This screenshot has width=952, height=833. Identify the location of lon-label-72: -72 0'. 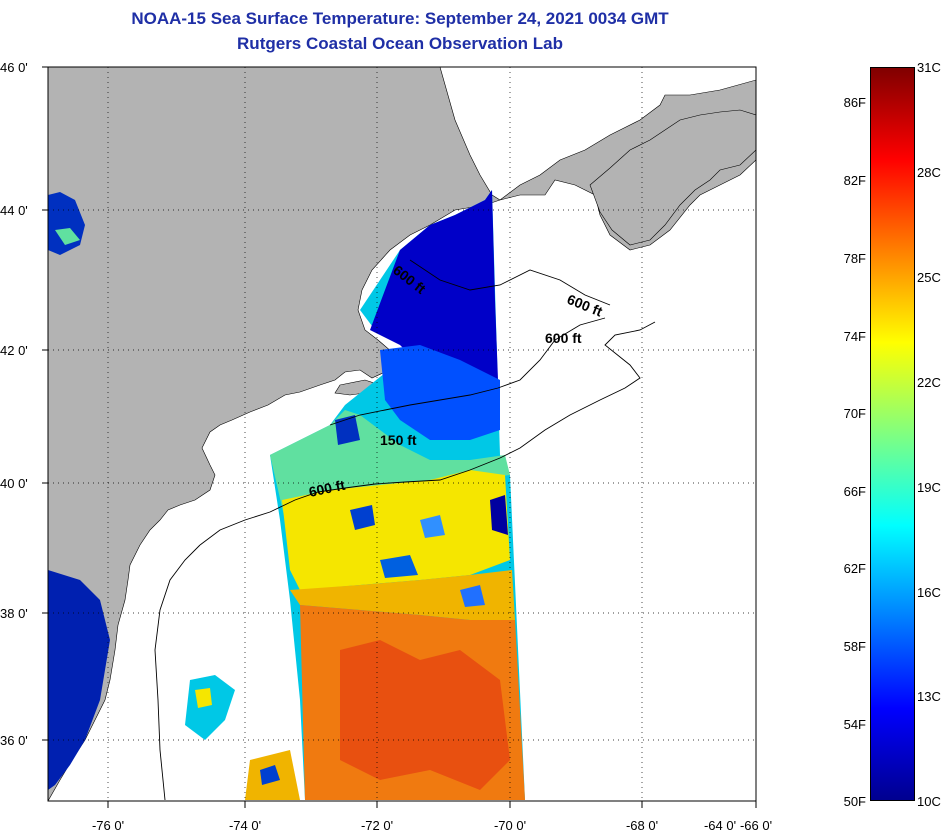
(377, 825).